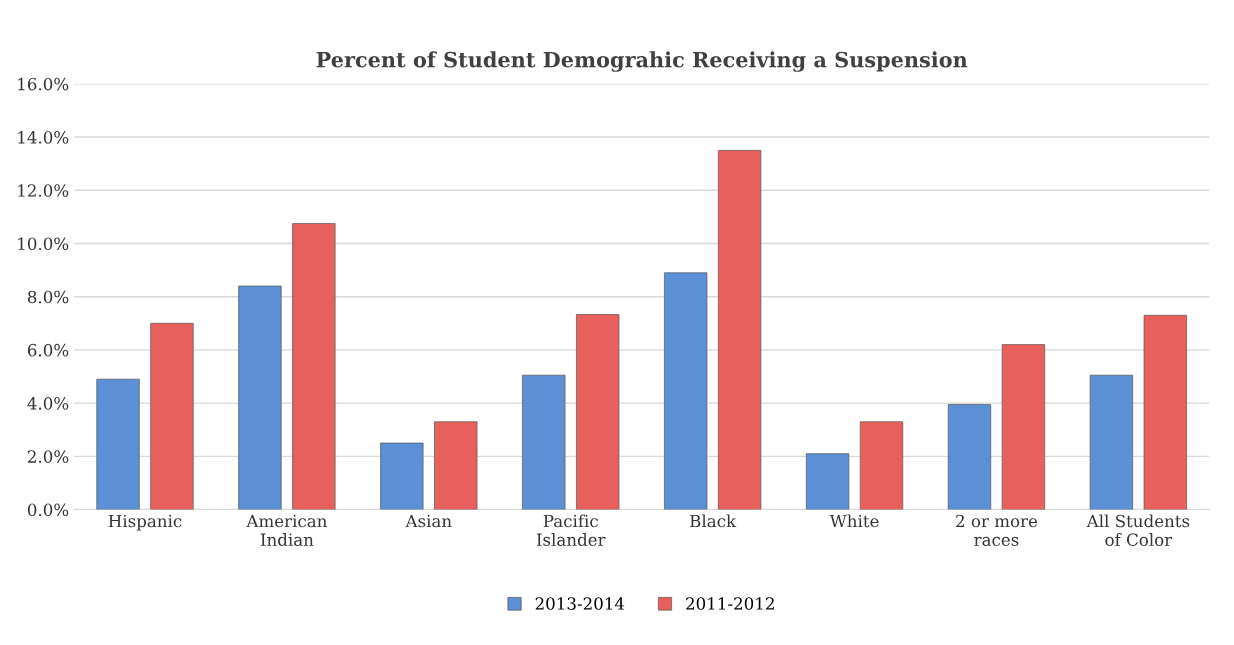  Describe the element at coordinates (48, 510) in the screenshot. I see `y-tick-label: 0.0%` at that location.